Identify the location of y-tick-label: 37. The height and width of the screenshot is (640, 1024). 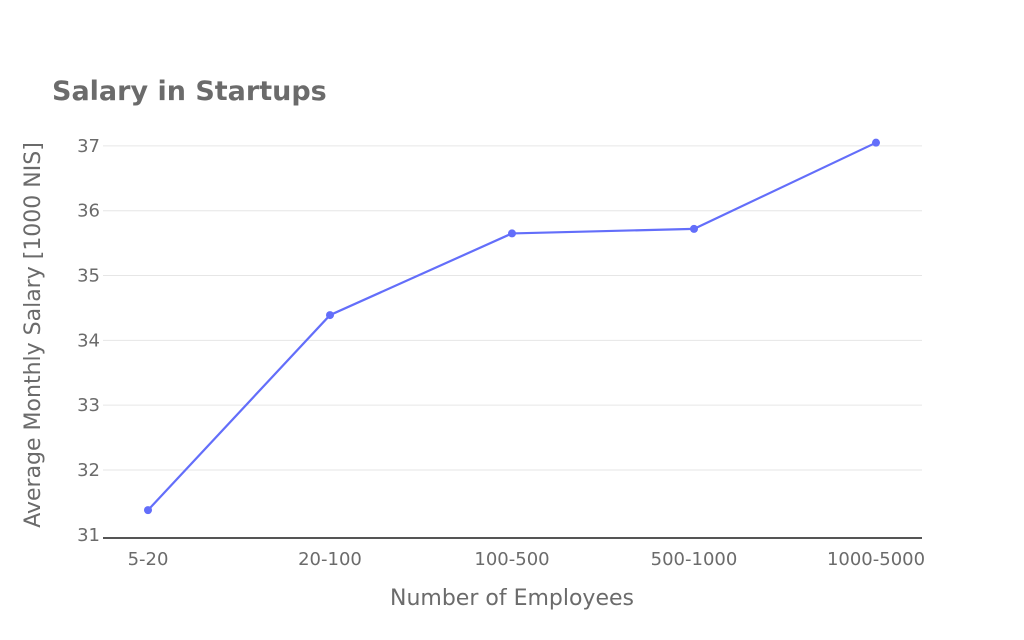
(88, 146).